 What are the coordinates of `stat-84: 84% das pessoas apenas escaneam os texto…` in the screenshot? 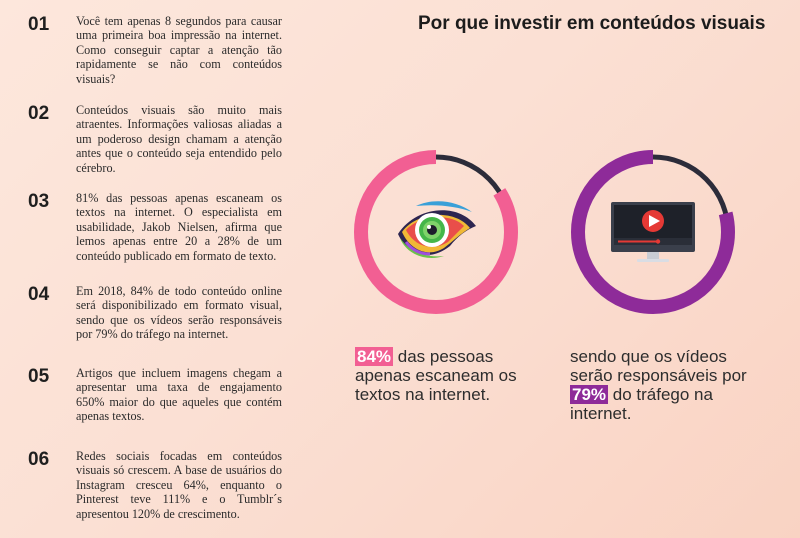 It's located at (440, 375).